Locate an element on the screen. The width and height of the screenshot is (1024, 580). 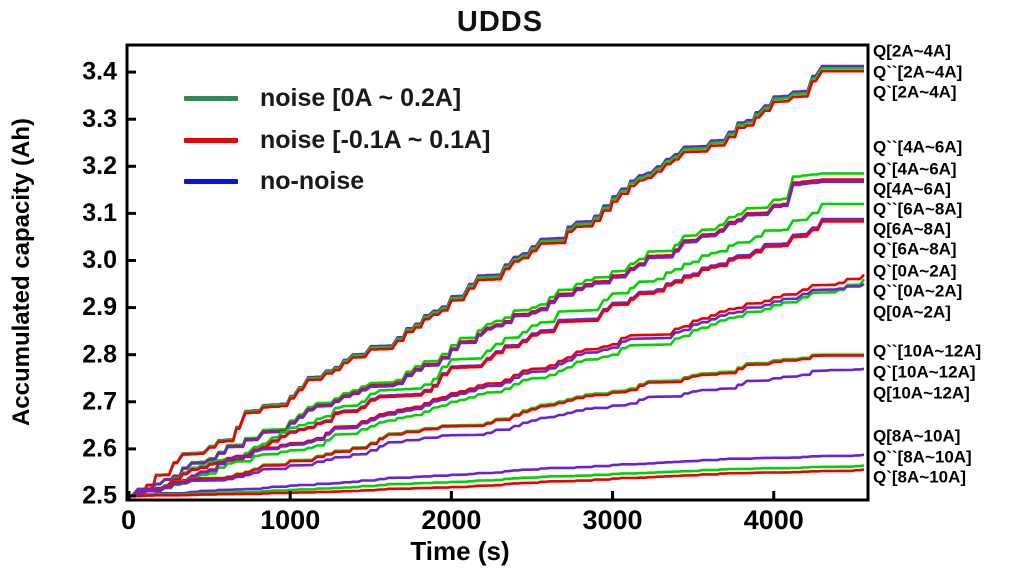
curve-label-q-0a-2a-: Q`[0A~2A] is located at coordinates (915, 270).